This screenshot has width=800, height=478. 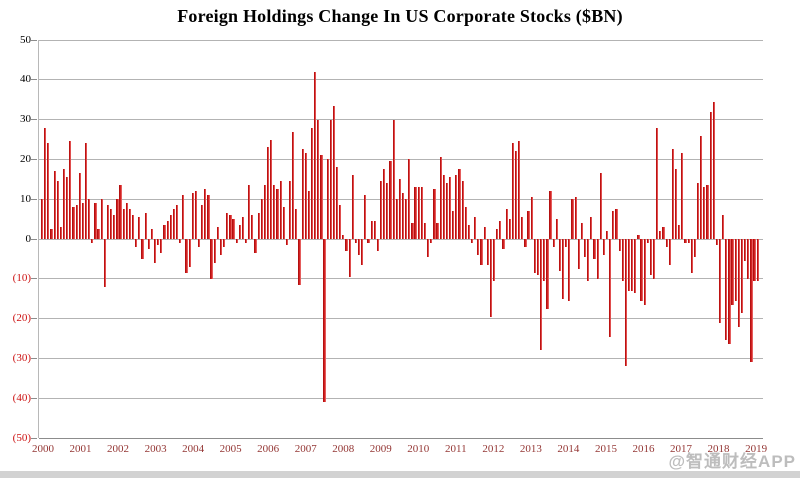 What do you see at coordinates (401, 398) in the screenshot?
I see `gridline--40` at bounding box center [401, 398].